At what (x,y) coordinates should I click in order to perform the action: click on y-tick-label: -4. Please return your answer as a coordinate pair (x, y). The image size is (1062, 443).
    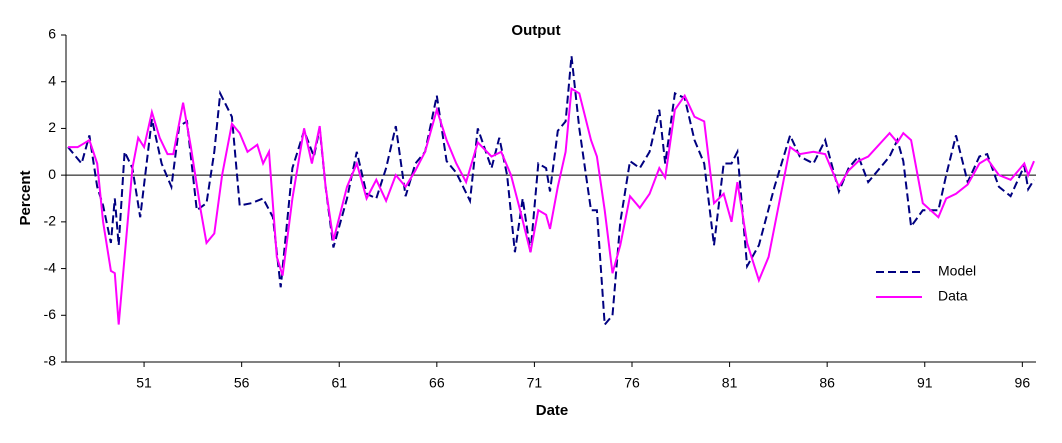
    Looking at the image, I should click on (50, 267).